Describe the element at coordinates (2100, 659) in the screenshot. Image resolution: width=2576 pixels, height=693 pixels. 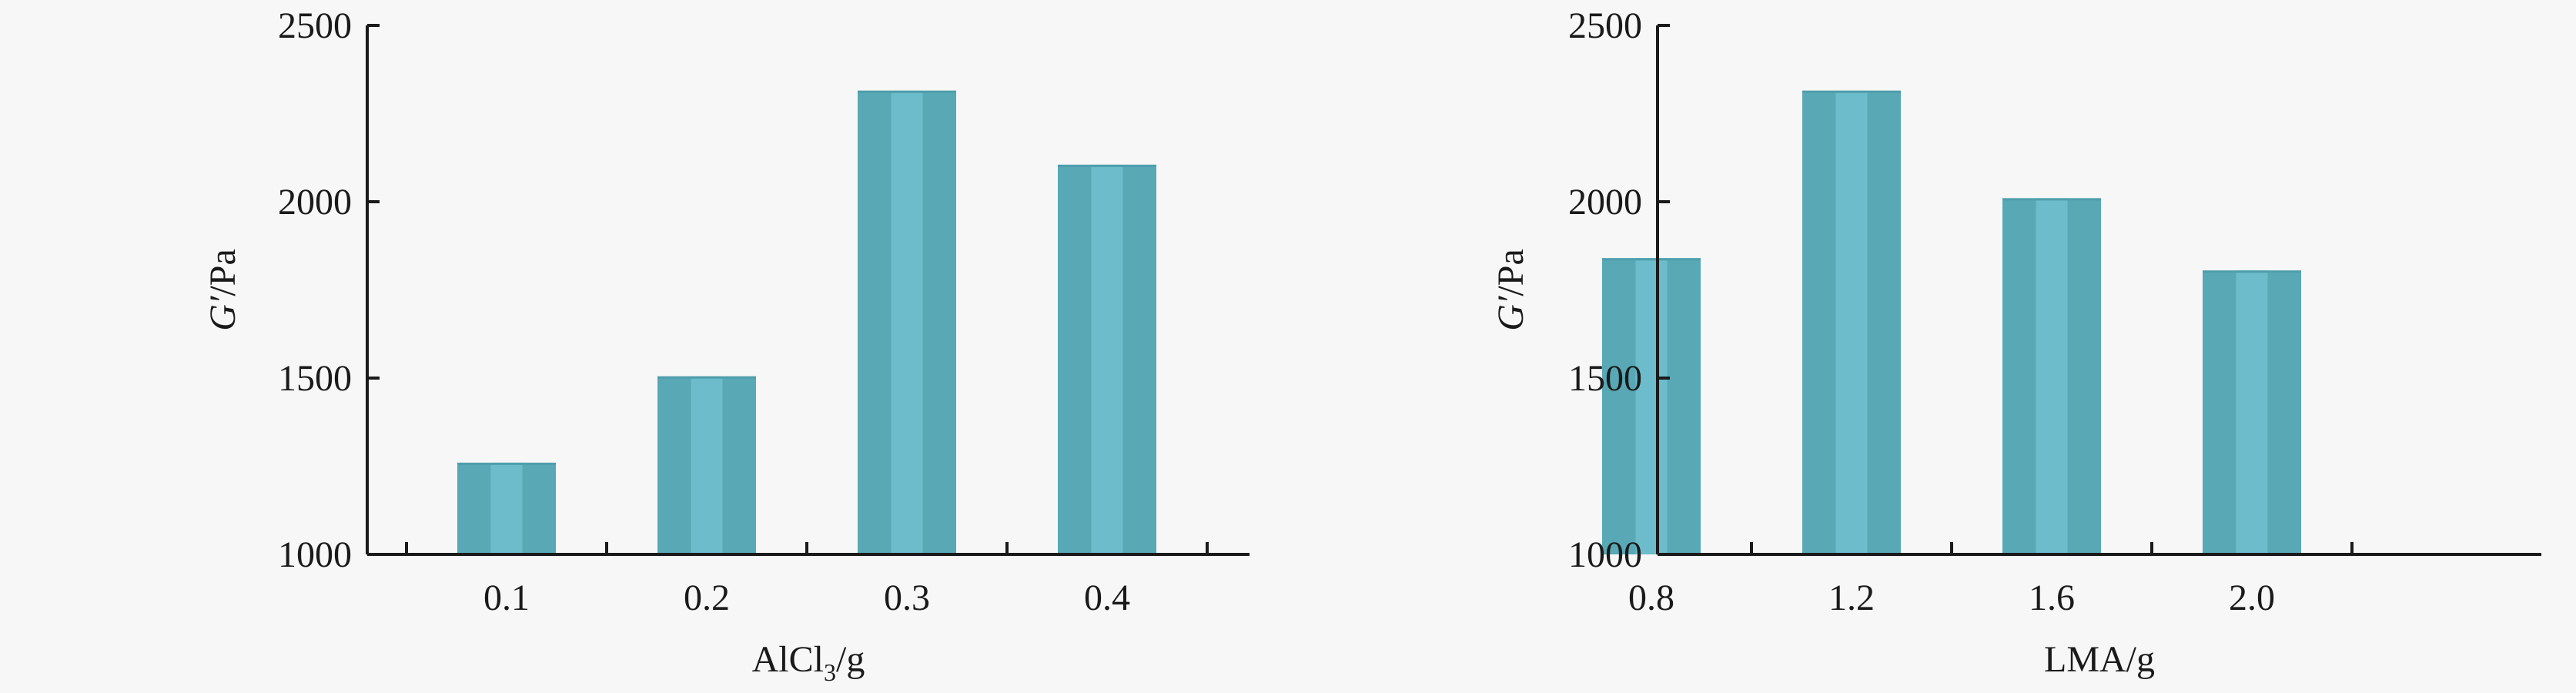
I see `x-axis-title: LMA/g` at that location.